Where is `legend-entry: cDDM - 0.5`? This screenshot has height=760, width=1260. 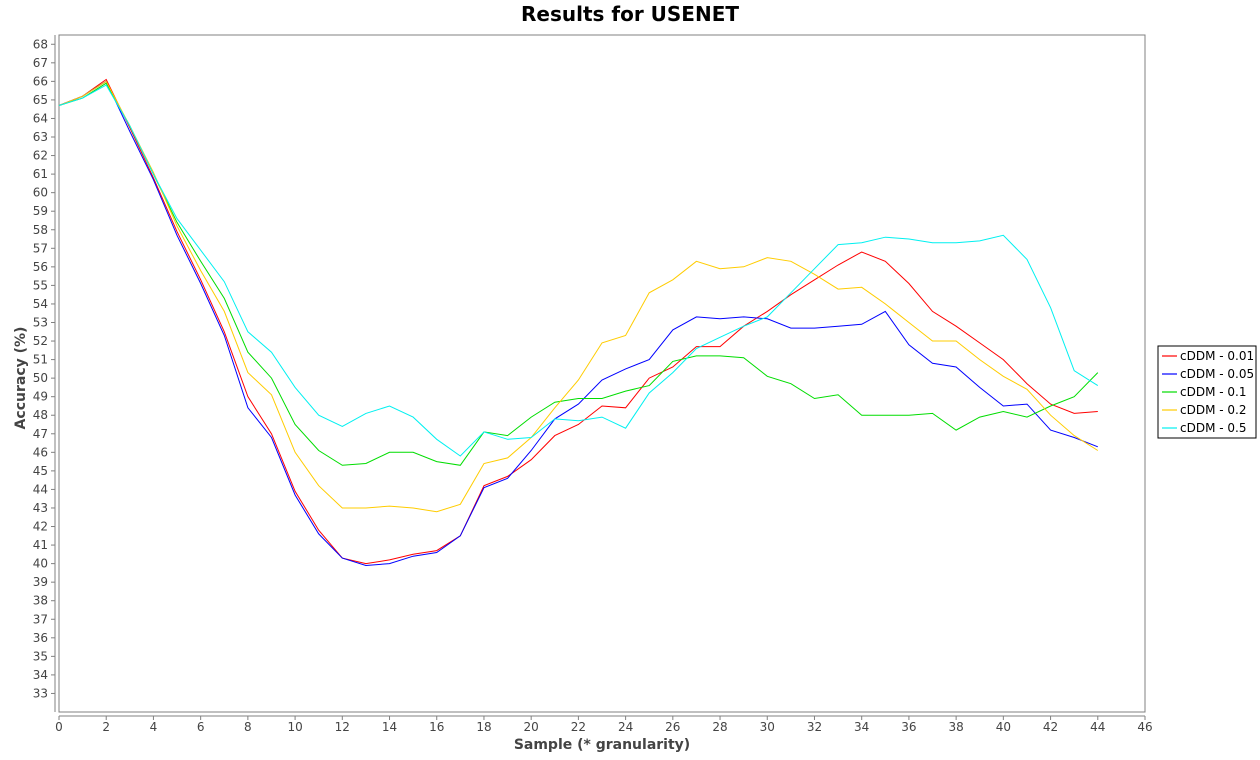
legend-entry: cDDM - 0.5 is located at coordinates (1213, 428).